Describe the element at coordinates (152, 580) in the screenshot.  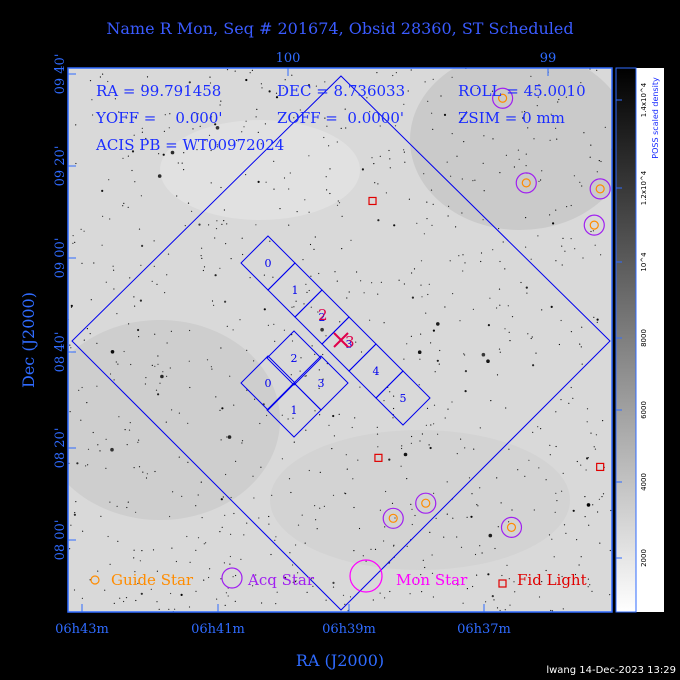
I see `legend-guide-label: Guide Star` at that location.